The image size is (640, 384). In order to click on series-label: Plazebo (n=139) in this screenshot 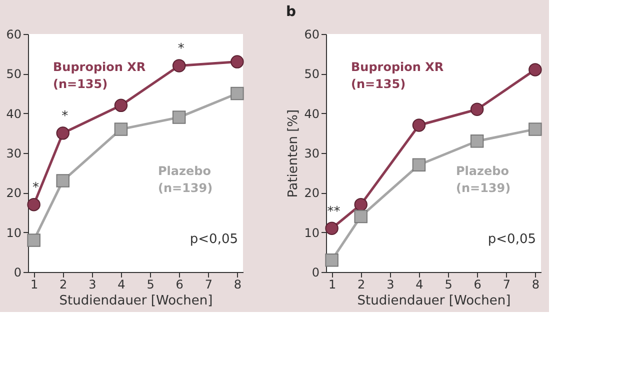, I will do `click(483, 179)`.